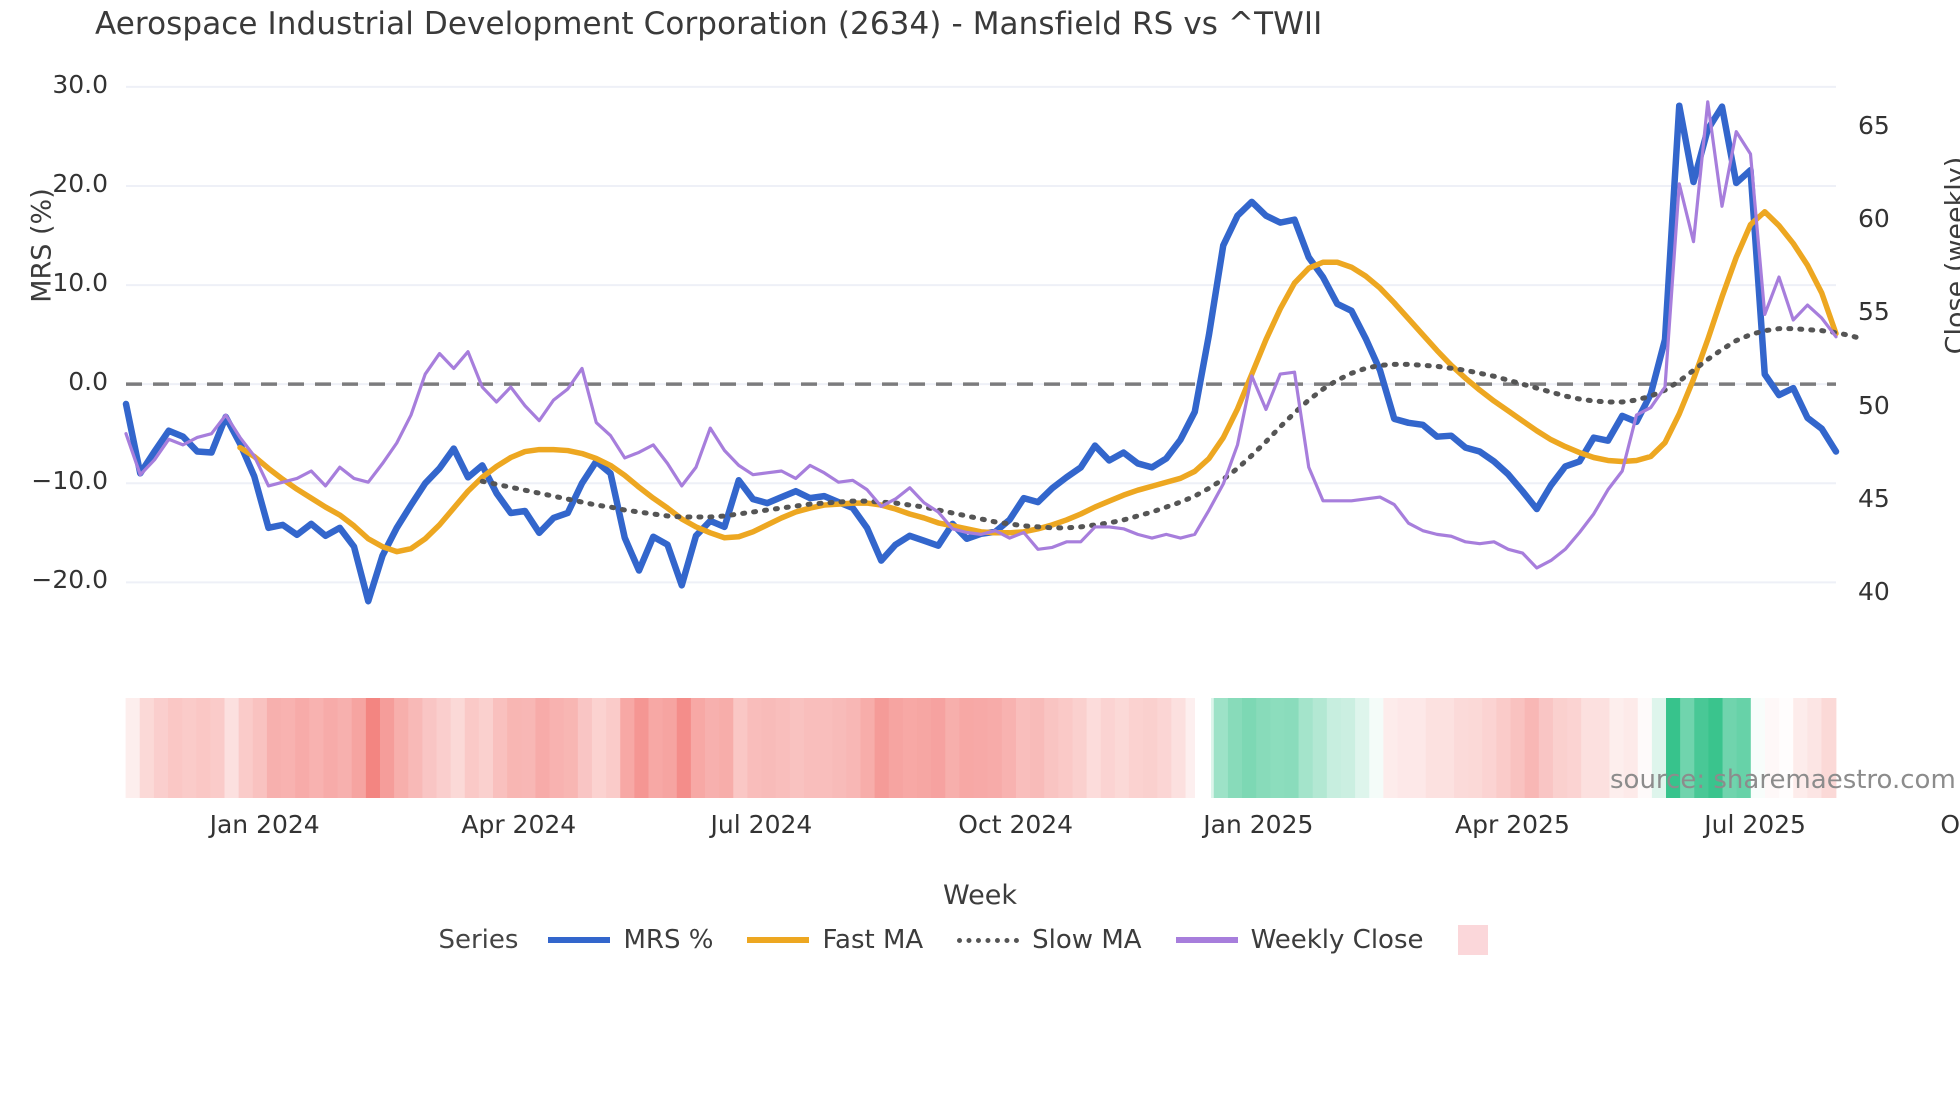  What do you see at coordinates (80, 183) in the screenshot?
I see `y-tick-left: 20.0` at bounding box center [80, 183].